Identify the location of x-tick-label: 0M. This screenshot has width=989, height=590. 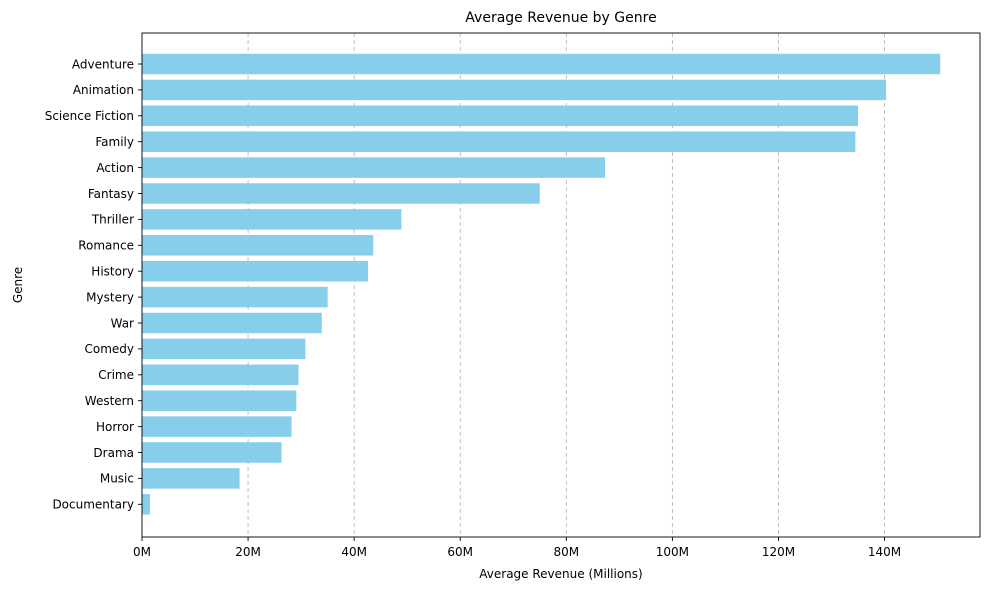
(142, 552).